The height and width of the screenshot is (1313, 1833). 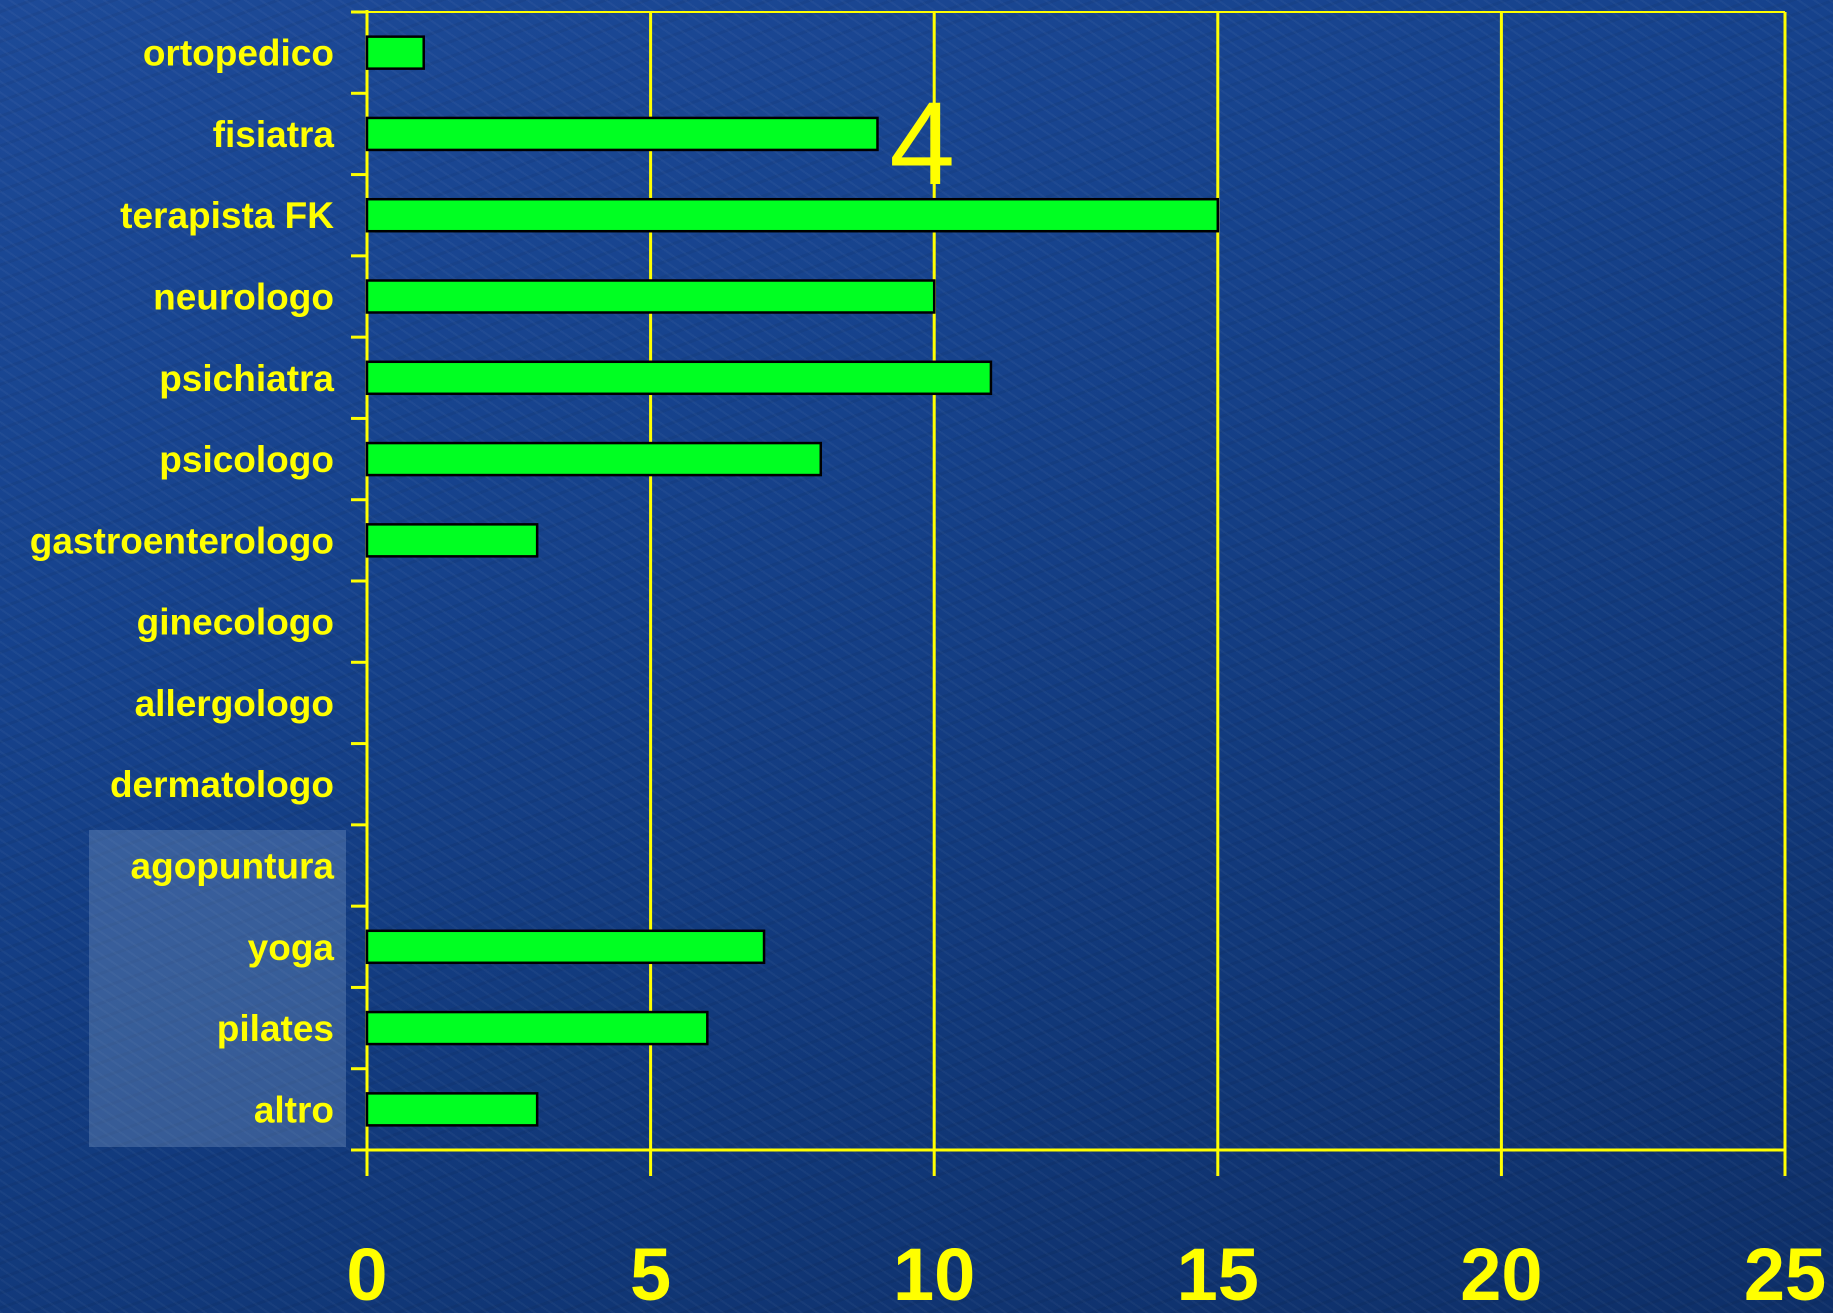 I want to click on category-label: dermatologo, so click(x=222, y=784).